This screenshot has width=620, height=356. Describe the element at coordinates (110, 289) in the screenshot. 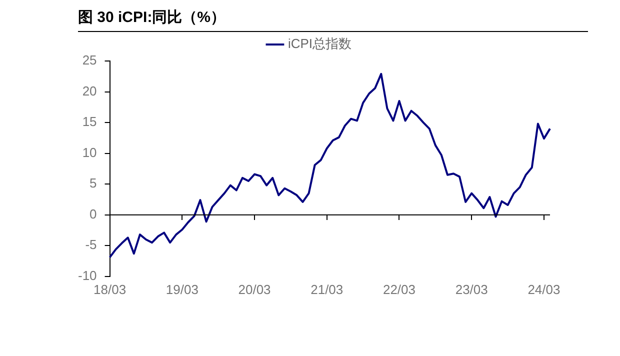

I see `x-tick-label: 18/03` at that location.